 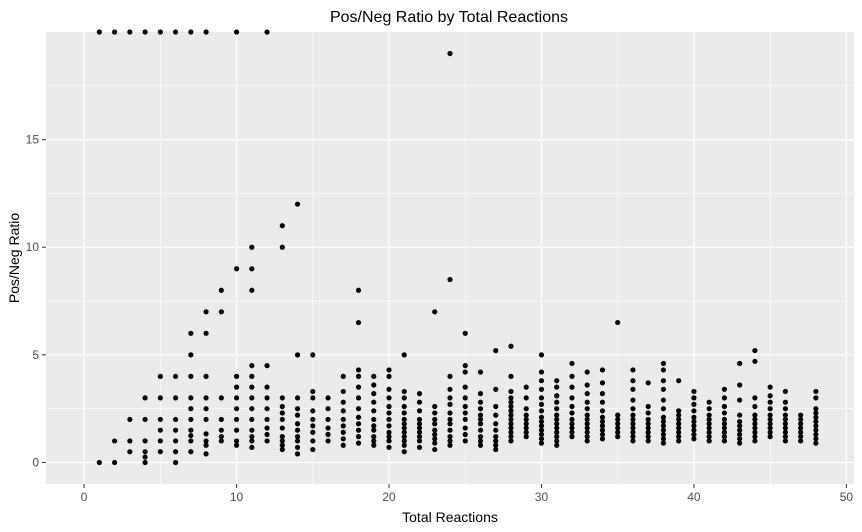 What do you see at coordinates (847, 497) in the screenshot?
I see `x-tick-label: 50` at bounding box center [847, 497].